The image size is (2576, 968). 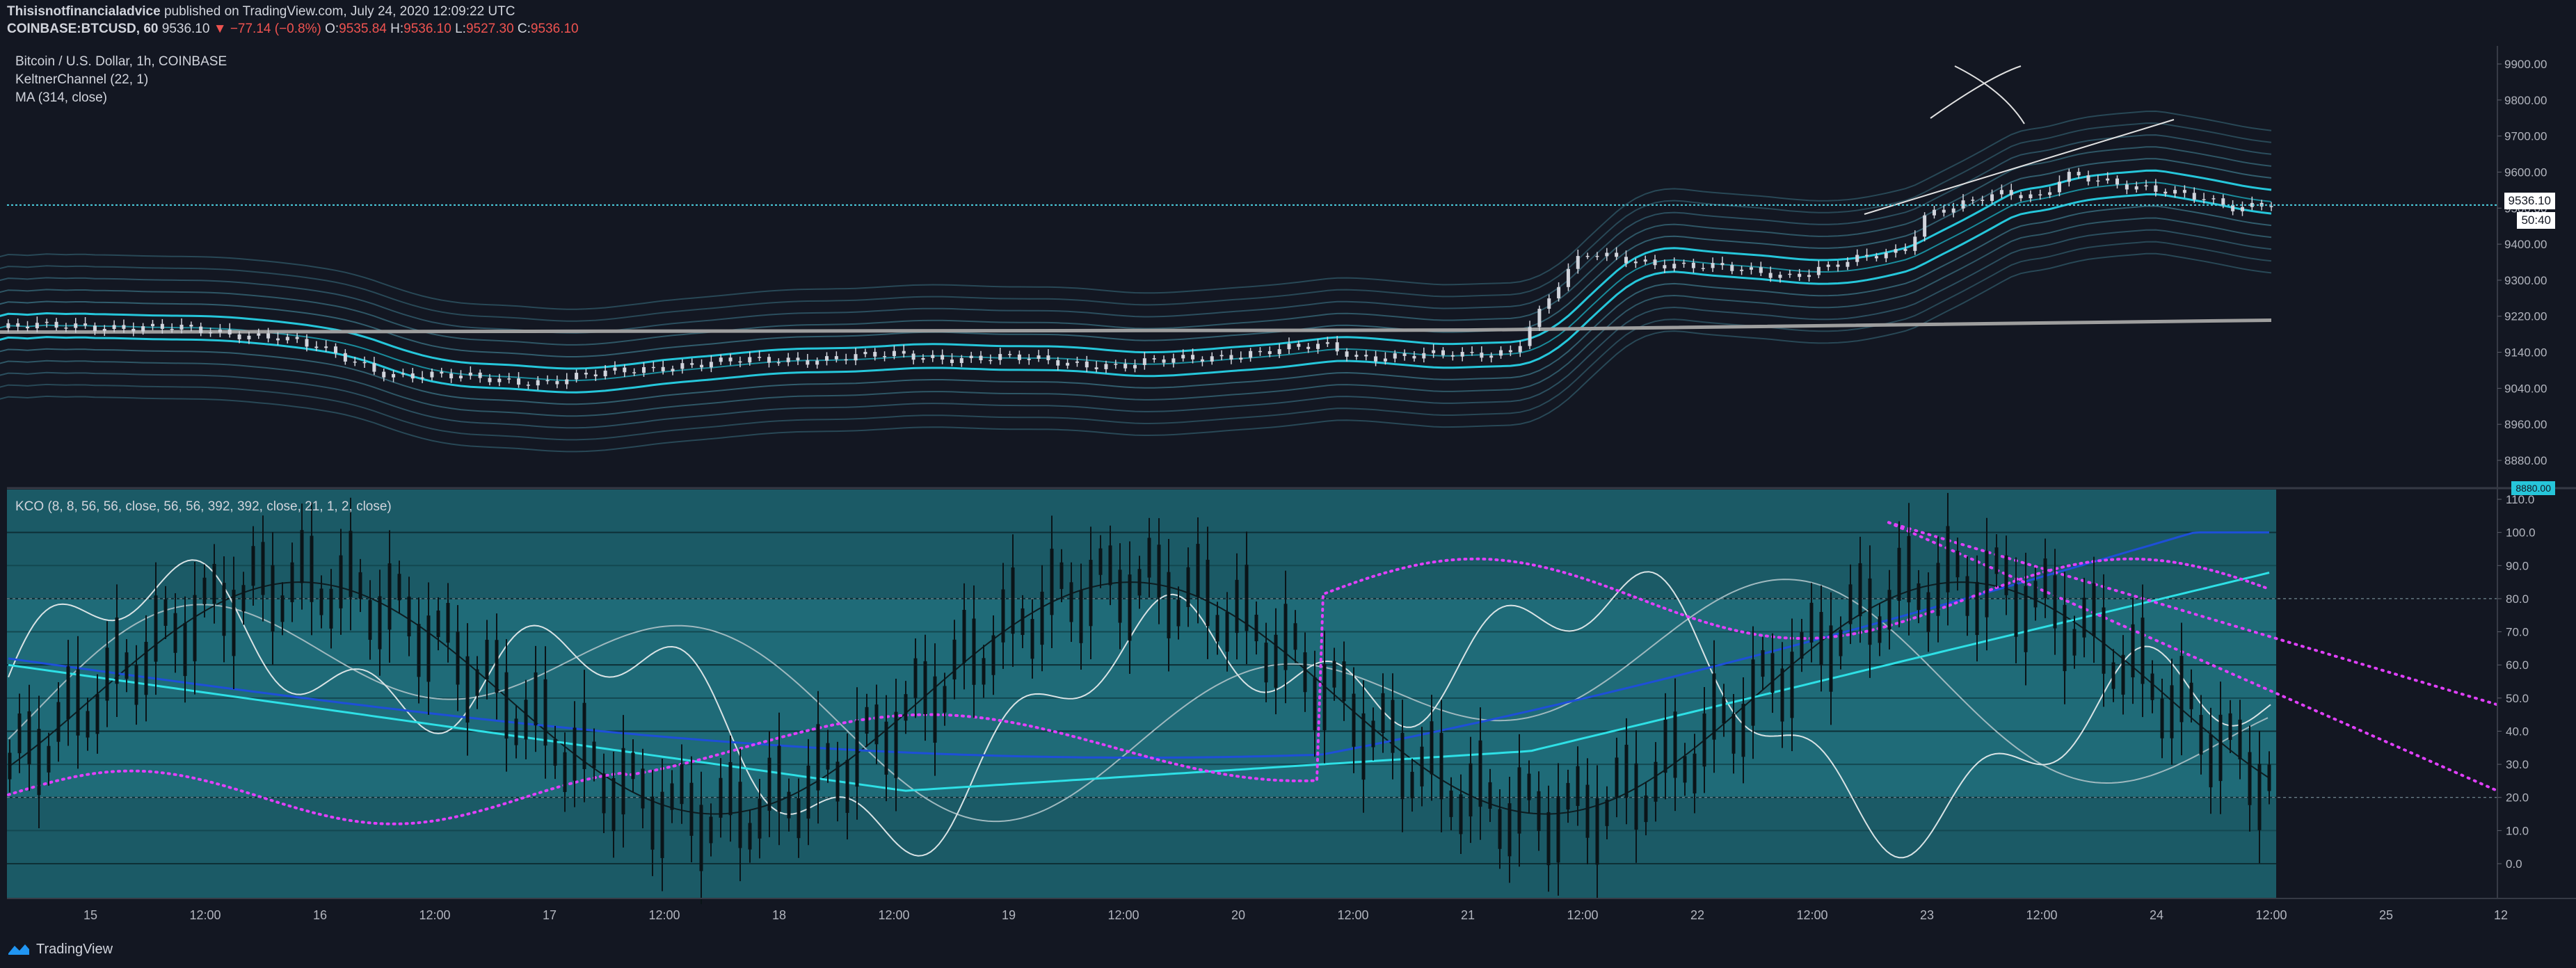 What do you see at coordinates (427, 29) in the screenshot?
I see `high-value: 9536.10` at bounding box center [427, 29].